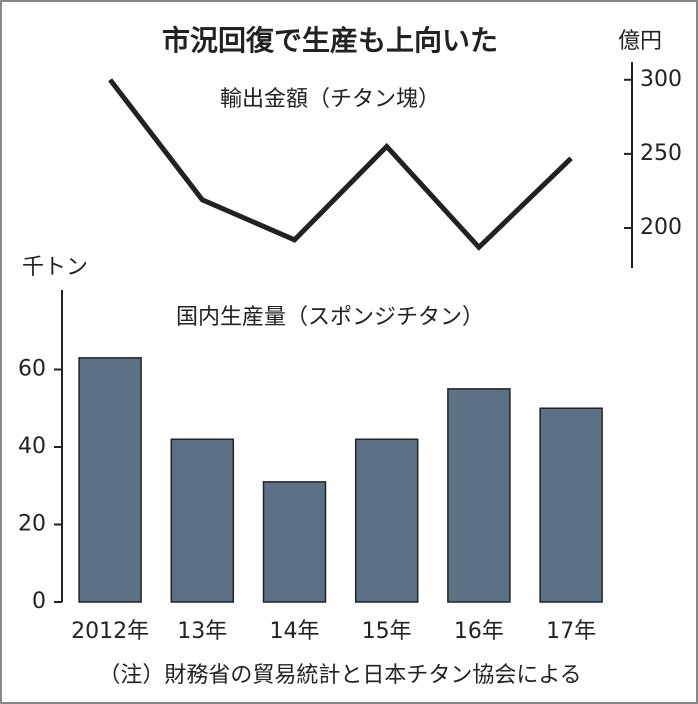  Describe the element at coordinates (339, 675) in the screenshot. I see `note: （注）財務省の貿易統計と日本チタン協会による` at that location.